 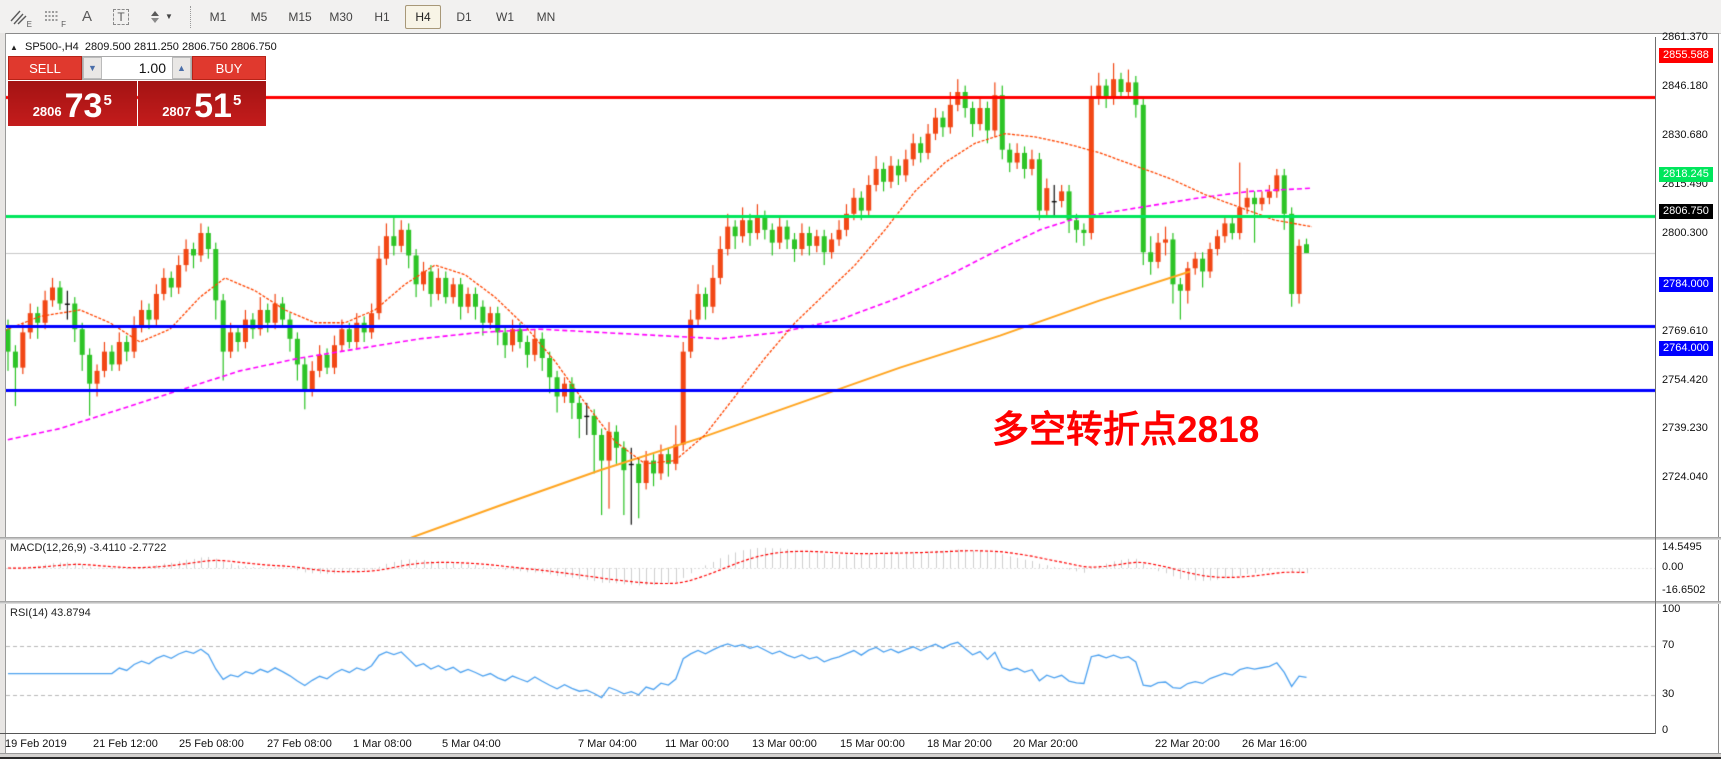 I want to click on timeframe-buttons: M1 M5 M15 M30 H1 H4 D1 W1 MN, so click(x=384, y=16).